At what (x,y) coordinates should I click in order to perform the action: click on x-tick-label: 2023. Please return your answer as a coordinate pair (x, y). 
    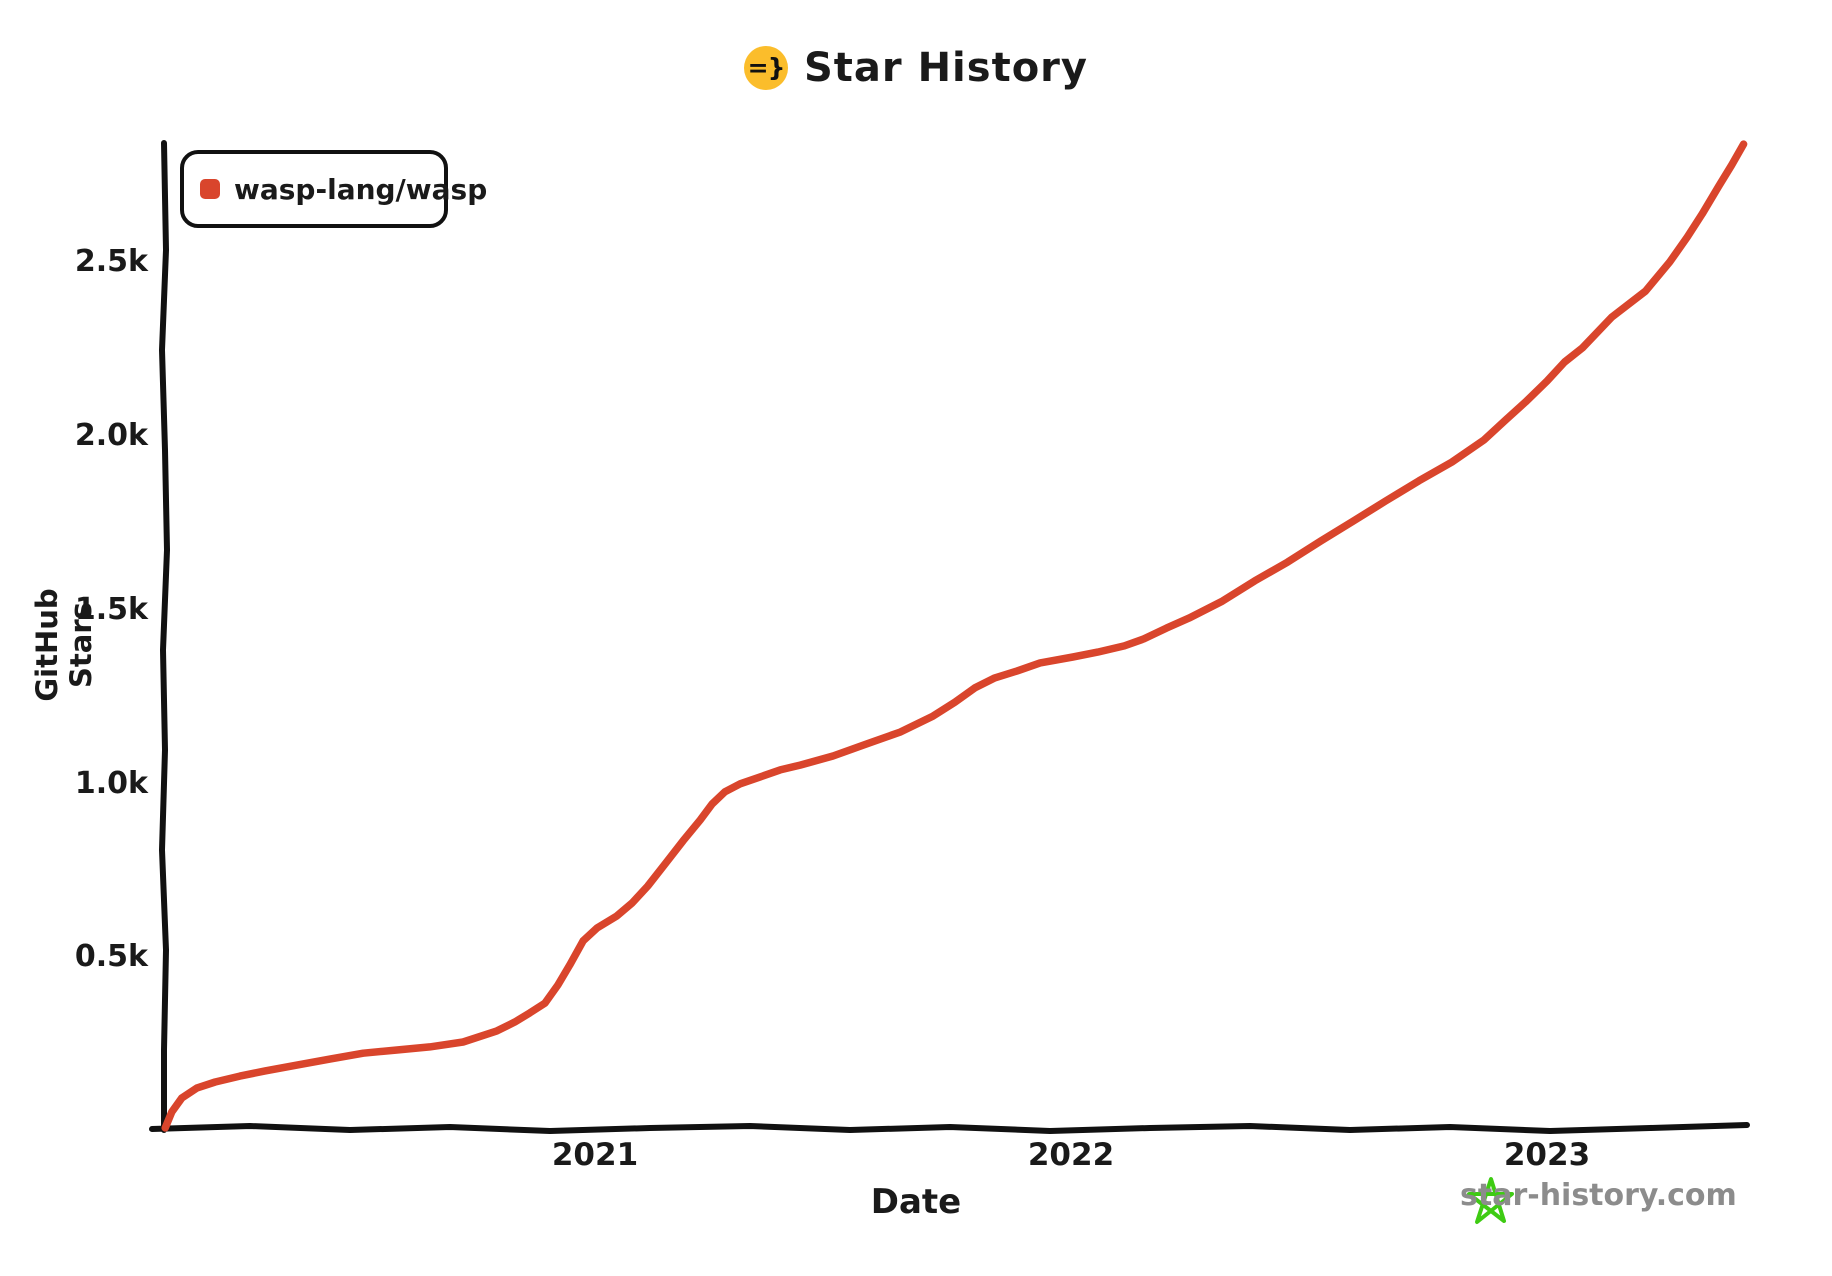
    Looking at the image, I should click on (1547, 1155).